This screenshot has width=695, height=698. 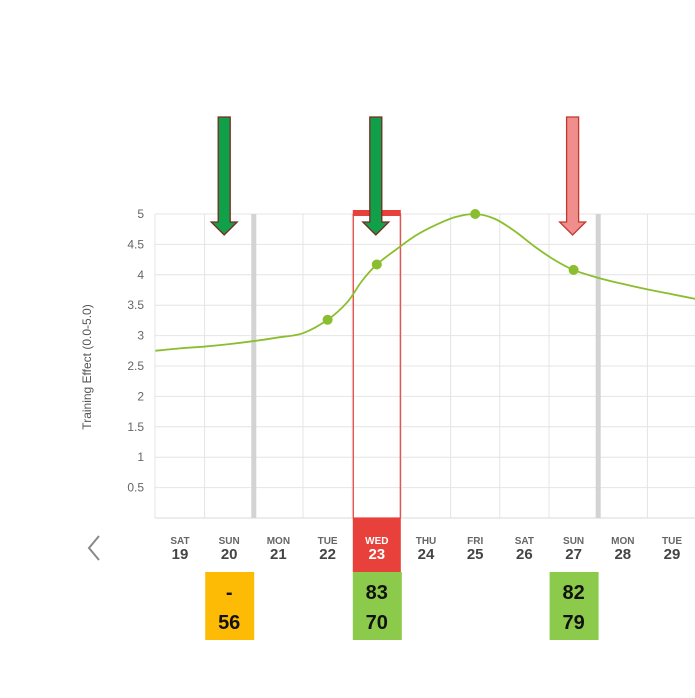 I want to click on y-tick-label: 1, so click(x=140, y=457).